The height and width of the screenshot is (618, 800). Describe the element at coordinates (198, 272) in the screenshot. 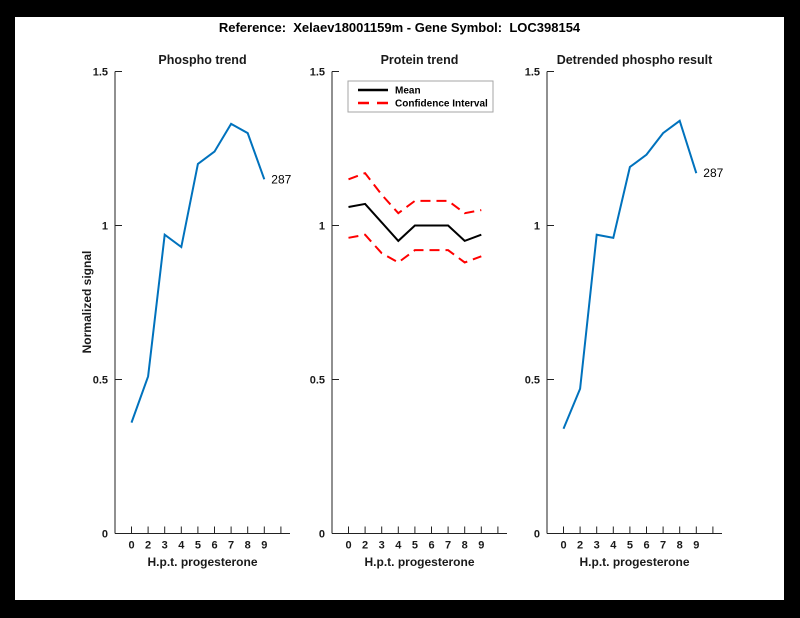

I see `phospho-signal-line` at that location.